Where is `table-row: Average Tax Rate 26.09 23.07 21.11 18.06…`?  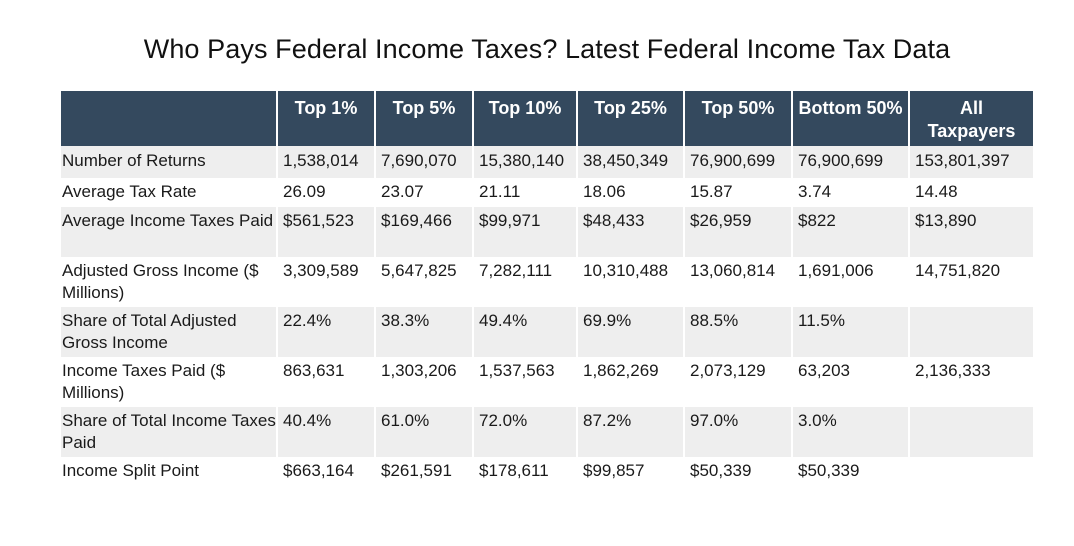 table-row: Average Tax Rate 26.09 23.07 21.11 18.06… is located at coordinates (547, 192).